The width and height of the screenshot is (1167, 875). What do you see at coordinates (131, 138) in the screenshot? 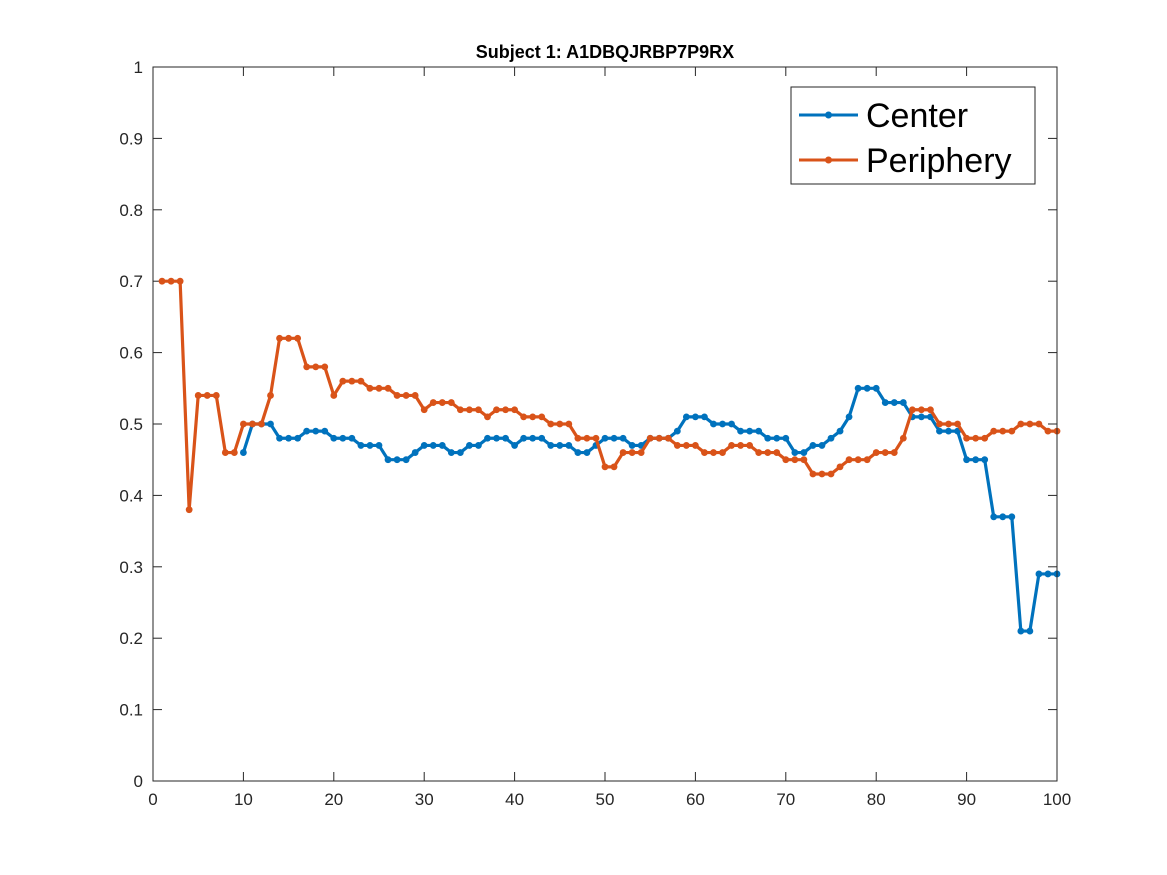
I see `y-tick-label: 0.9` at bounding box center [131, 138].